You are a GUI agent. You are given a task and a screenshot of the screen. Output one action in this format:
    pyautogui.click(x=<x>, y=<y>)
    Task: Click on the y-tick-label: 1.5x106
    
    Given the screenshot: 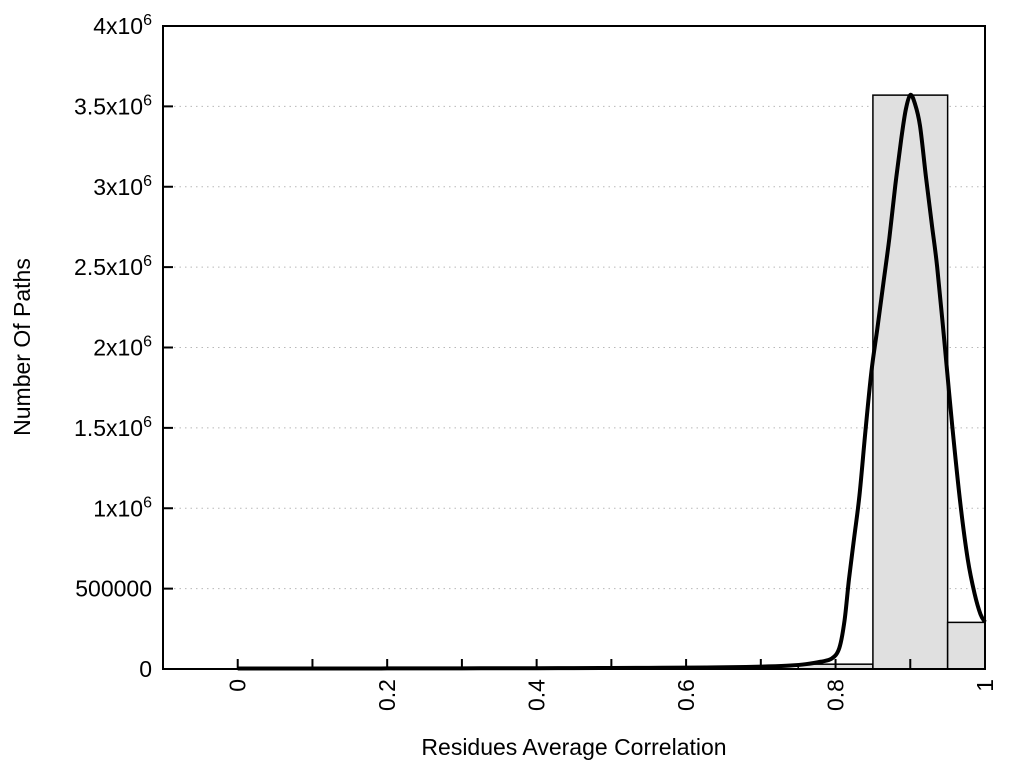 What is the action you would take?
    pyautogui.click(x=113, y=427)
    